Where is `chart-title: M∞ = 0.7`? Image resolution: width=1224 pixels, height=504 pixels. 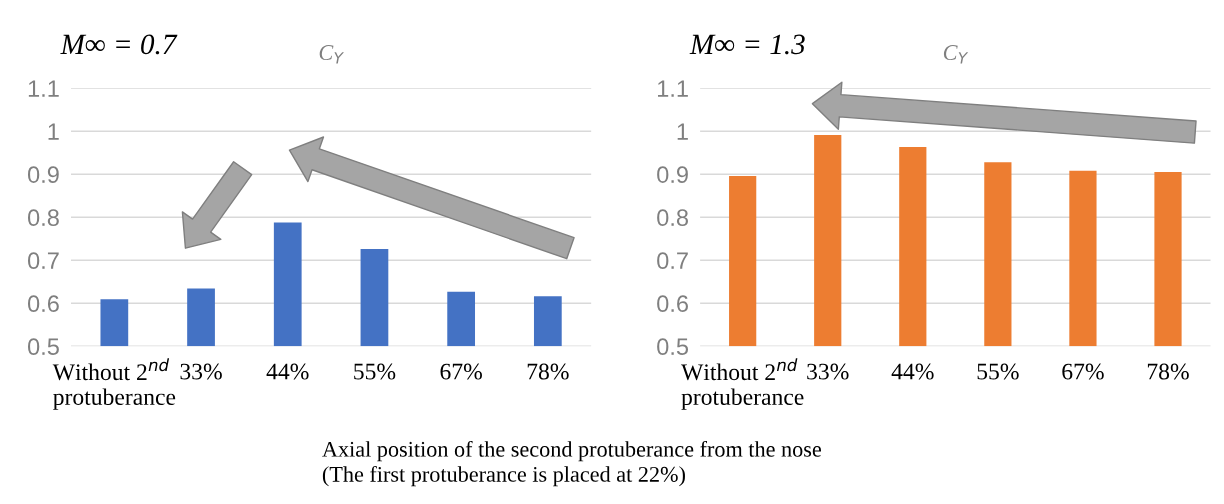
chart-title: M∞ = 0.7 is located at coordinates (119, 44).